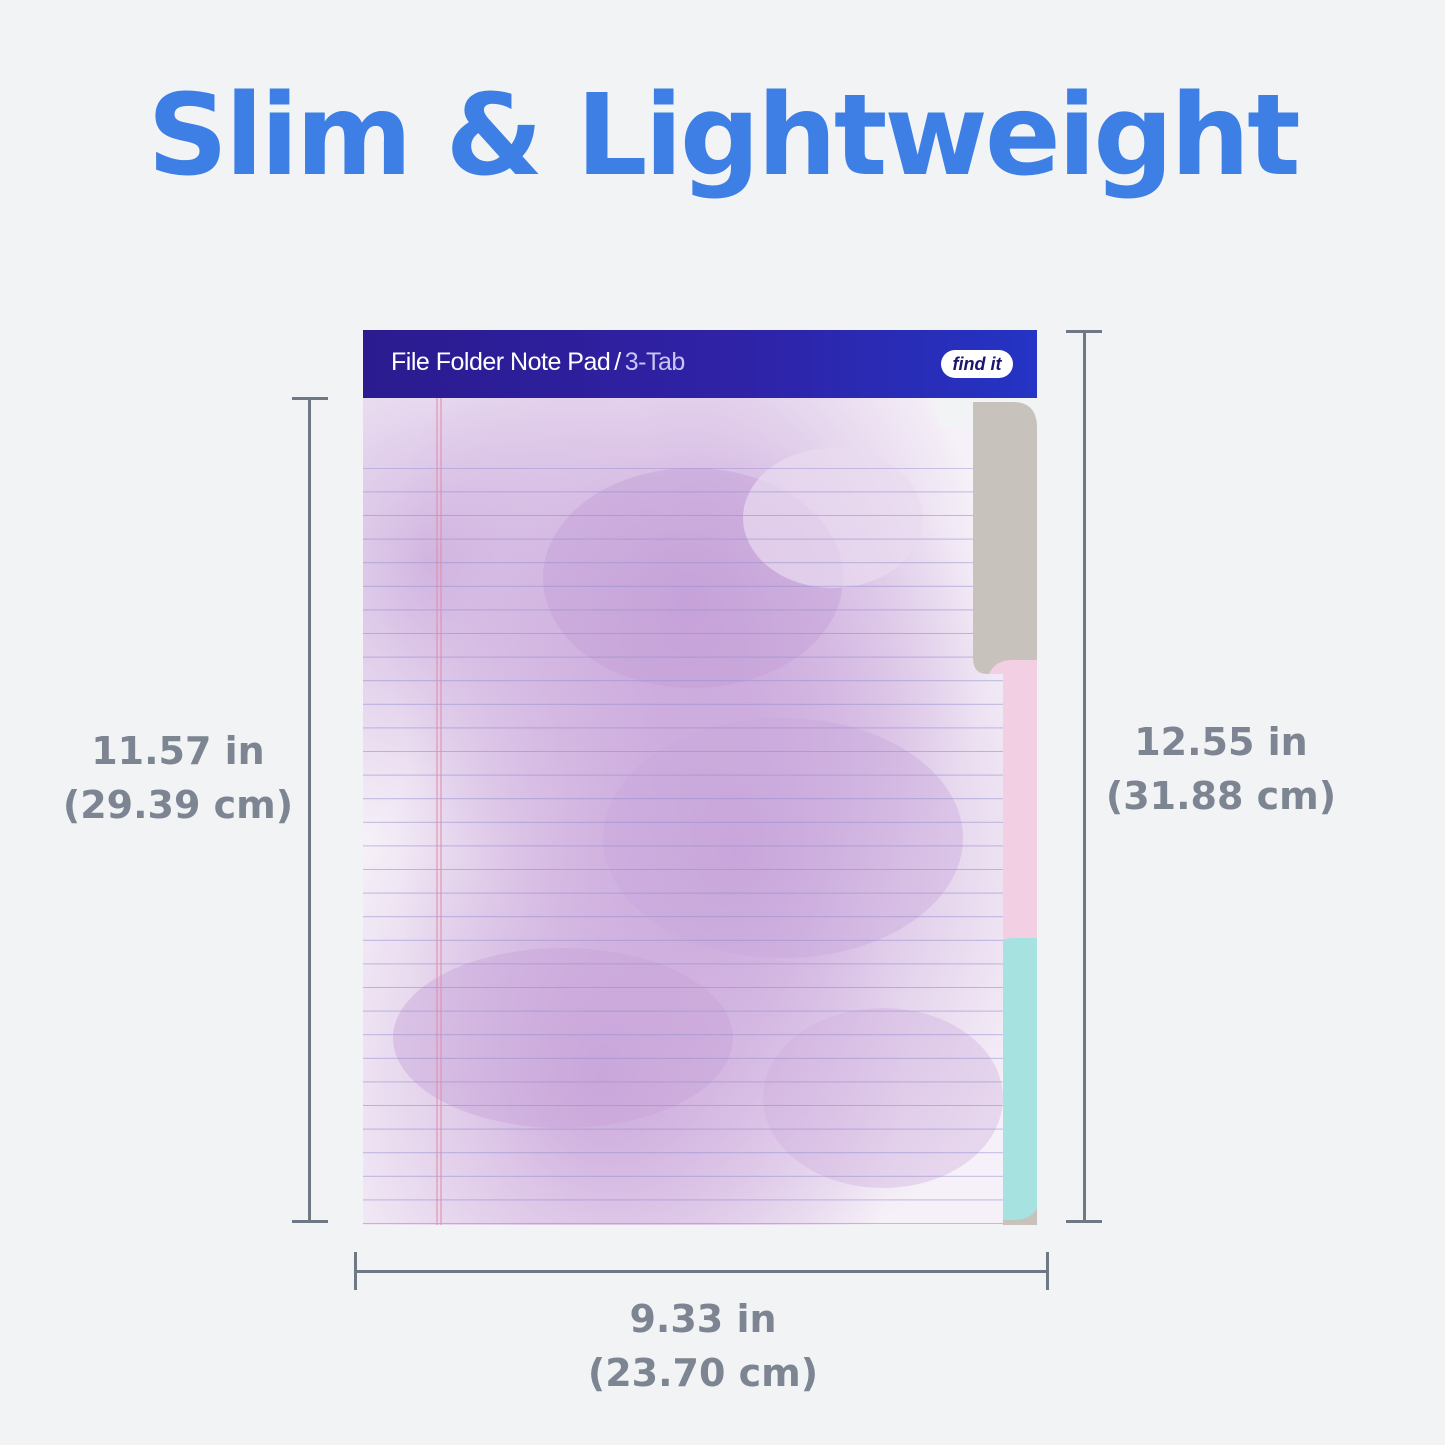  I want to click on bottom-dimension-cap-right, so click(1047, 1271).